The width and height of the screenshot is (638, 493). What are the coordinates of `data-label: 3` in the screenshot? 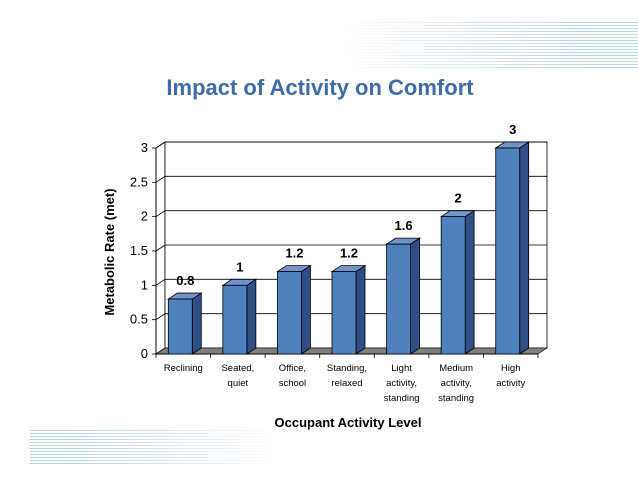 It's located at (512, 129).